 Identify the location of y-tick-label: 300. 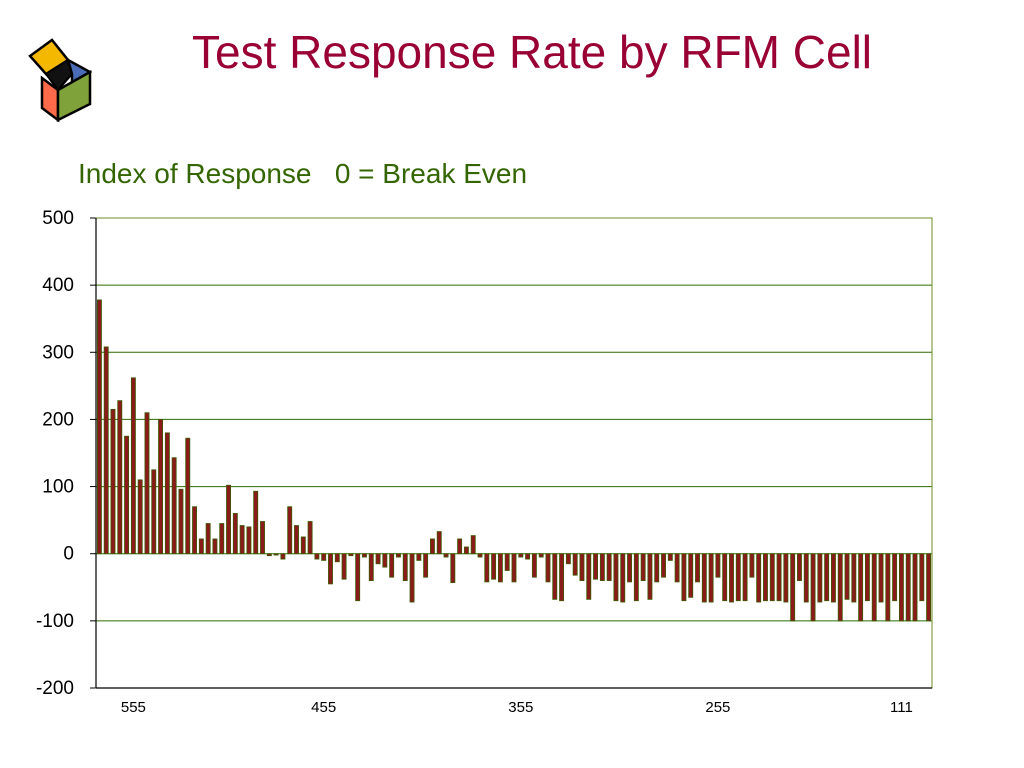
(58, 352).